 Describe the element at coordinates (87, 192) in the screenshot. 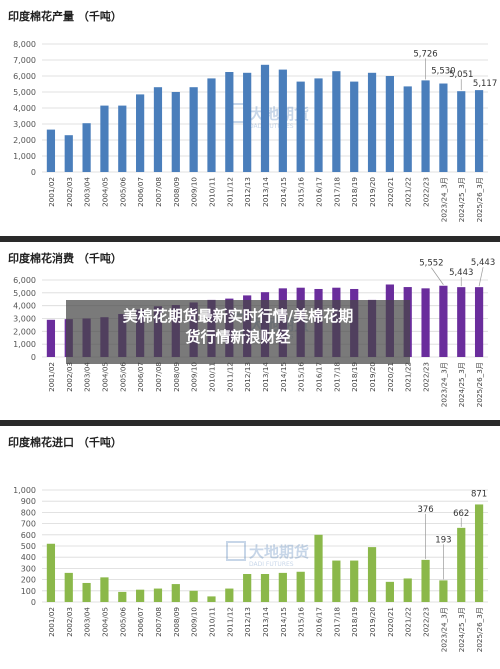

I see `x-tick-label: 2003/04` at that location.